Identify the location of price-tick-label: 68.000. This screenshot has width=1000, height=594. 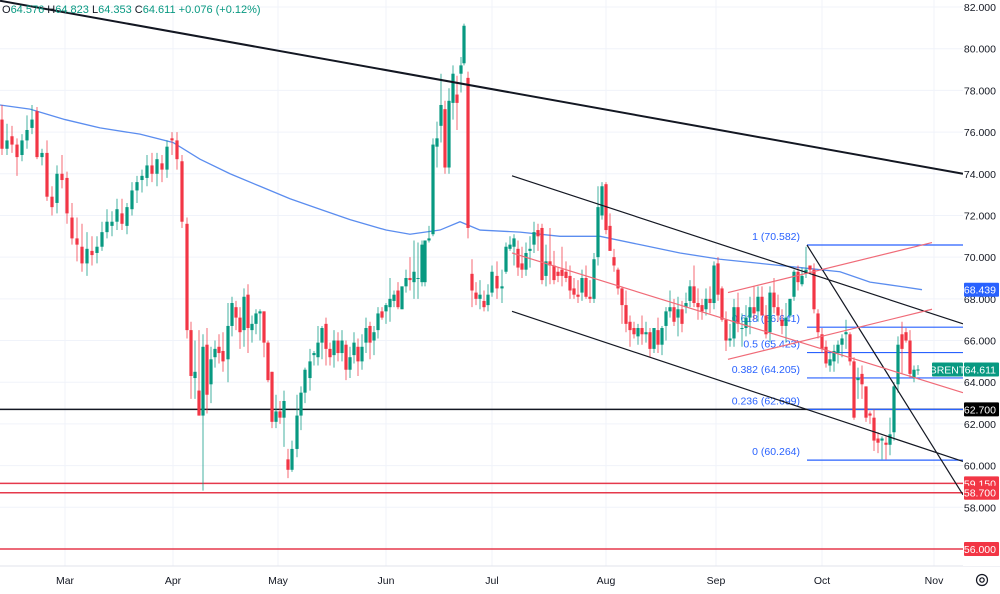
(980, 300).